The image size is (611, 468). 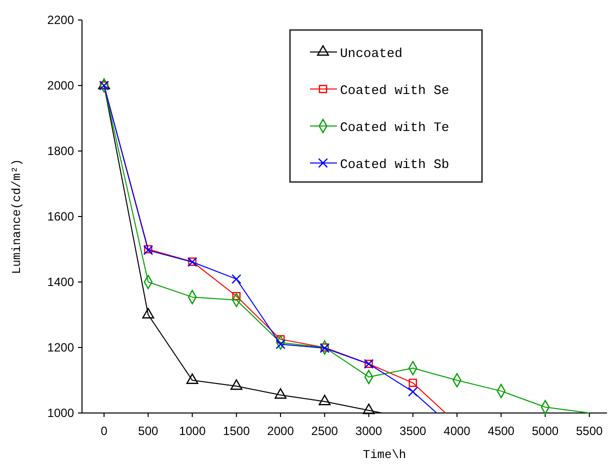 I want to click on y-tick-label: 1200, so click(x=60, y=347).